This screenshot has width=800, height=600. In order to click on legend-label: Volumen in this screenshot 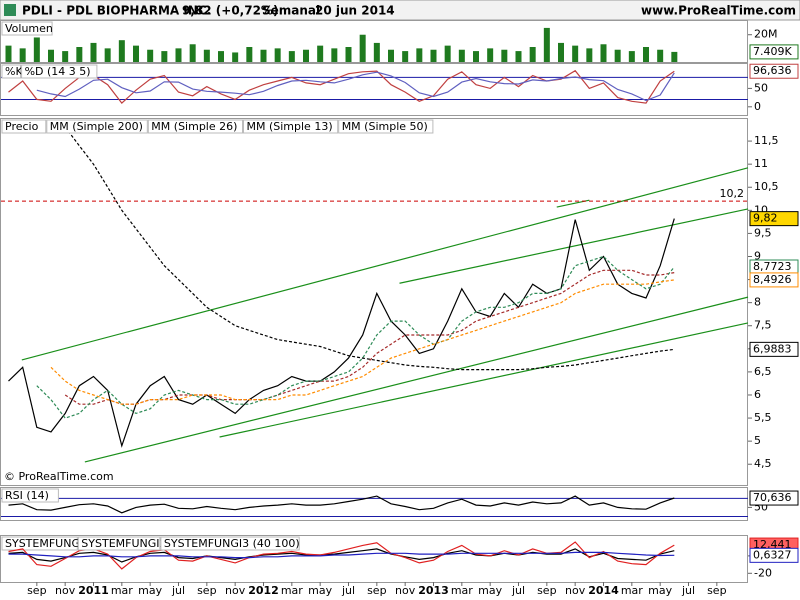, I will do `click(29, 28)`.